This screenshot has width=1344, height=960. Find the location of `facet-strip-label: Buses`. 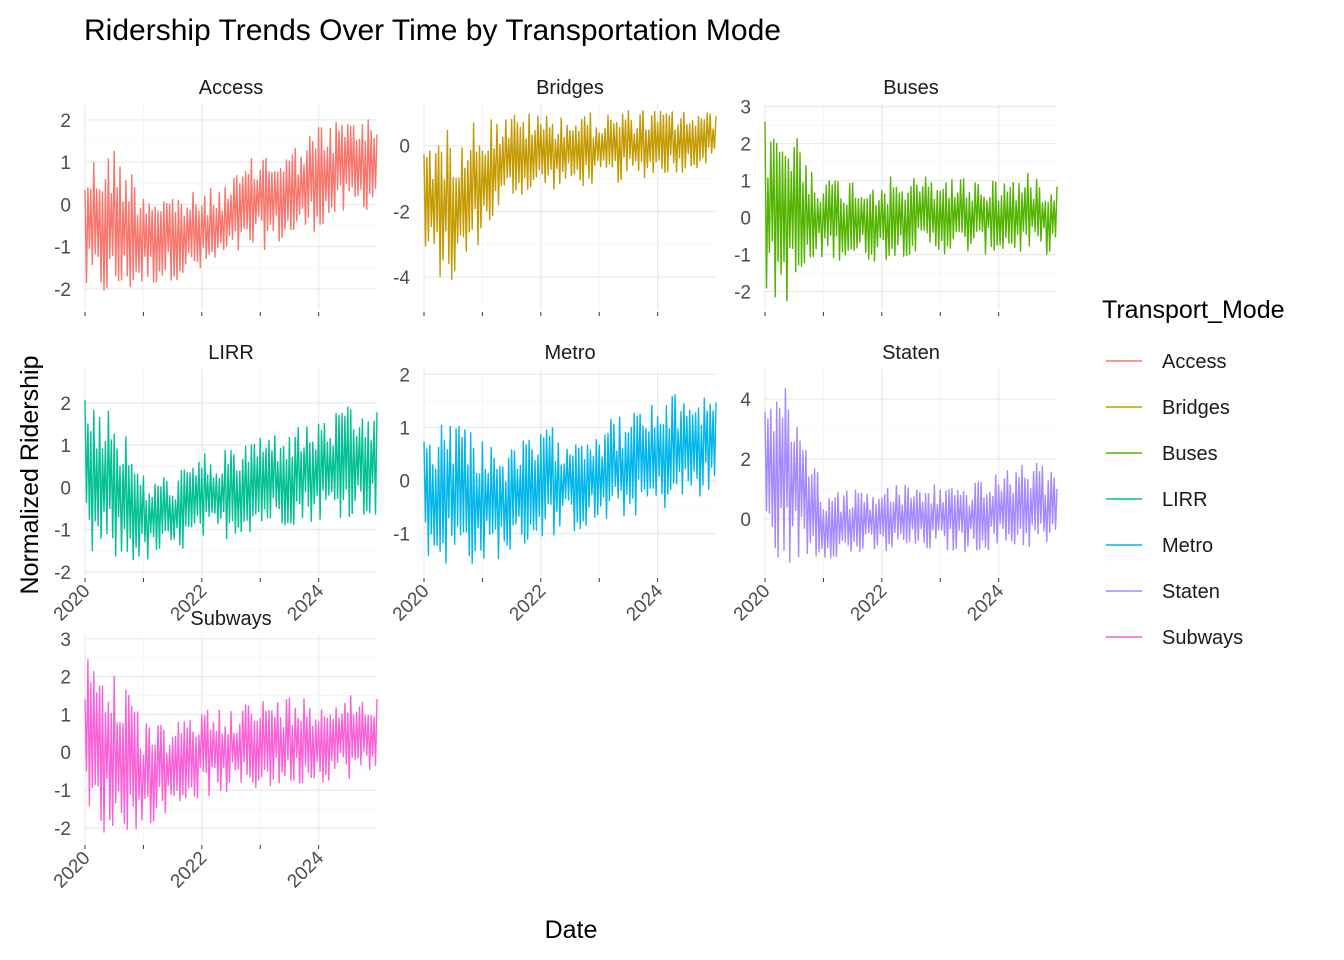

facet-strip-label: Buses is located at coordinates (911, 88).